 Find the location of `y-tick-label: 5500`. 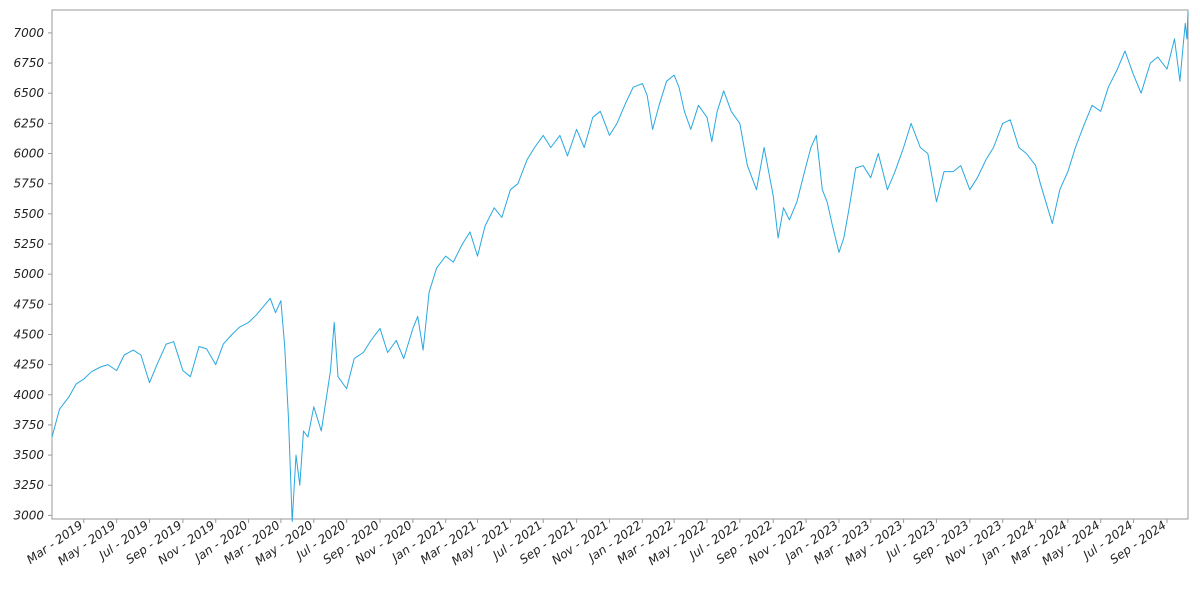

y-tick-label: 5500 is located at coordinates (28, 214).